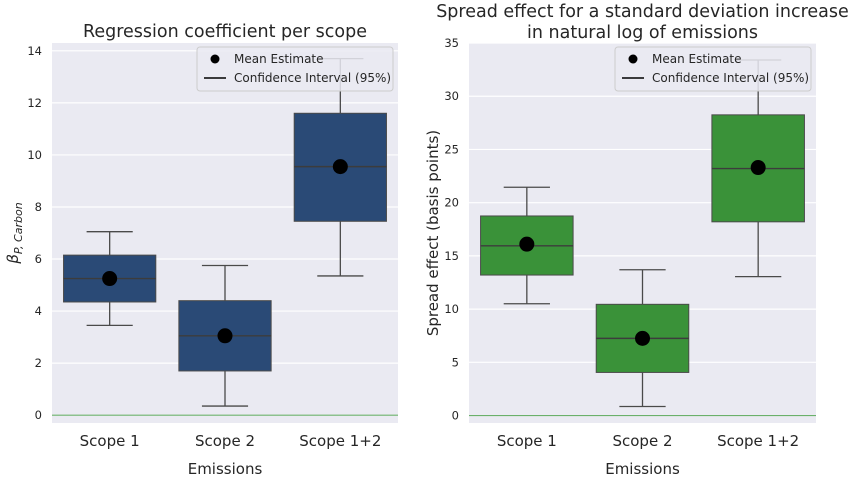 Image resolution: width=855 pixels, height=480 pixels. Describe the element at coordinates (34, 103) in the screenshot. I see `y-tick-label: 12` at that location.